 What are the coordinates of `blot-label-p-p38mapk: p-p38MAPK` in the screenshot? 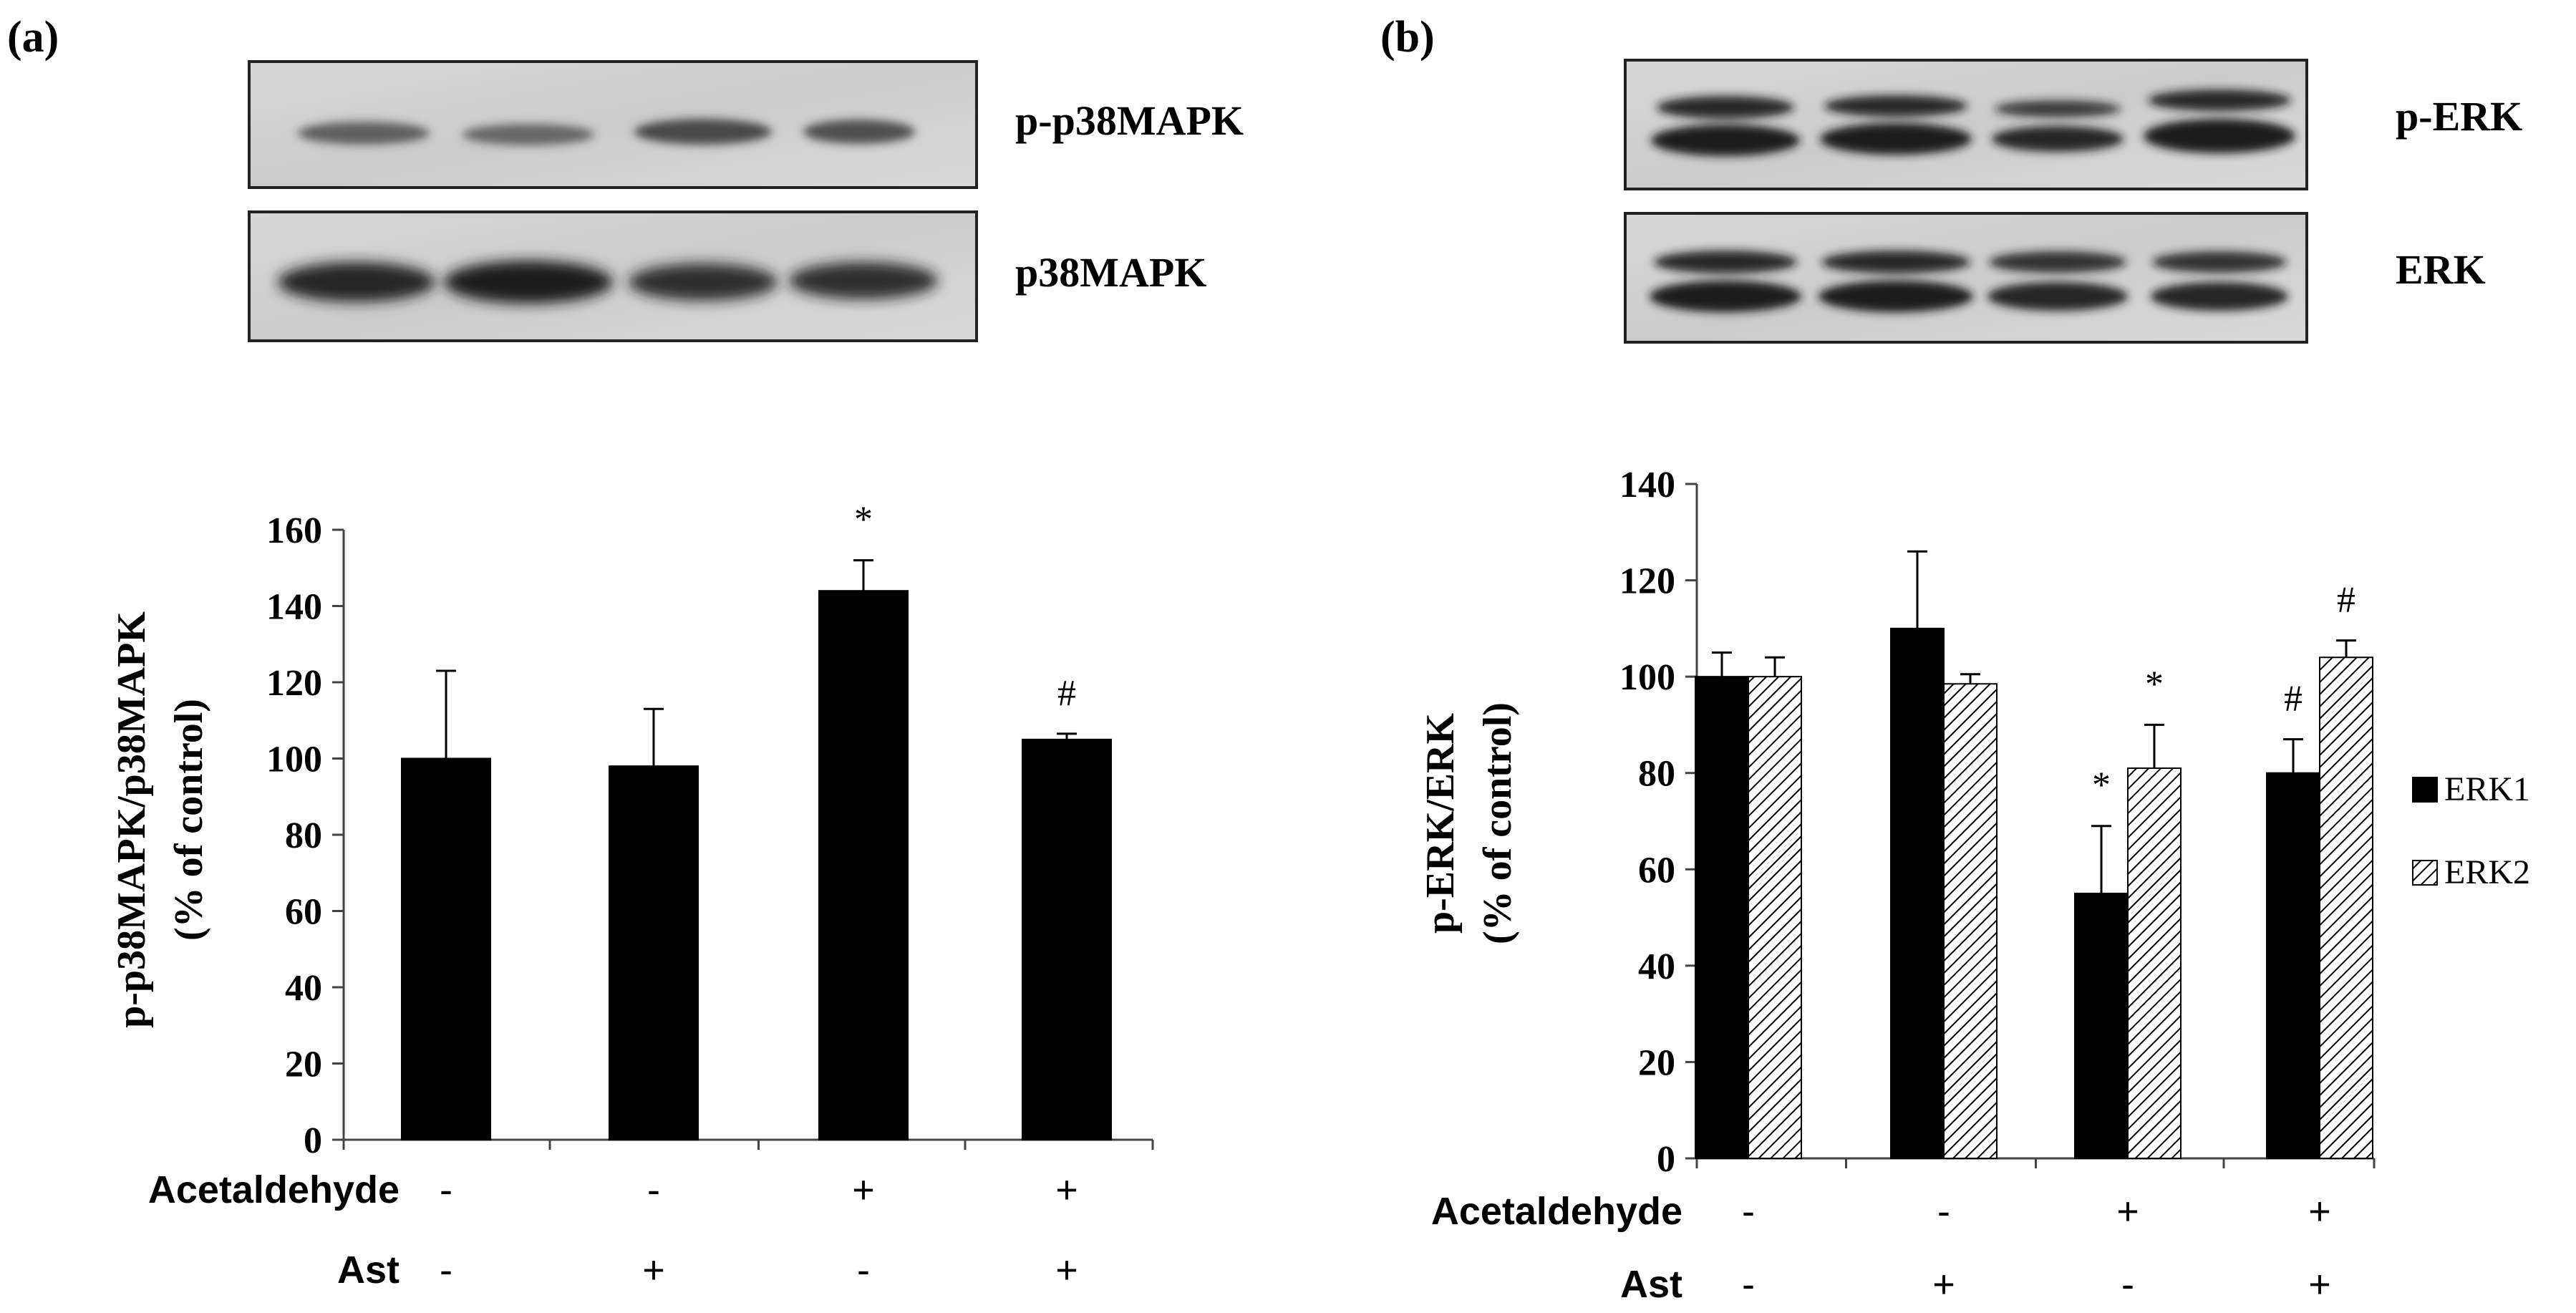 It's located at (1129, 121).